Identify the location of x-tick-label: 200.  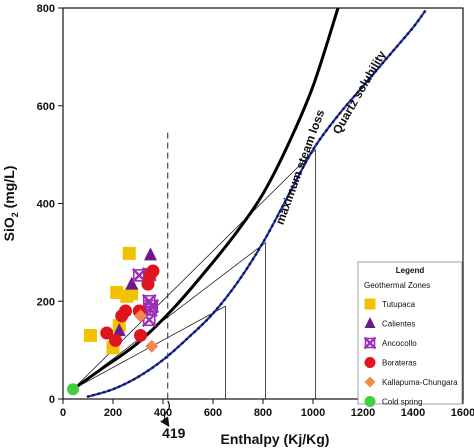
(113, 413).